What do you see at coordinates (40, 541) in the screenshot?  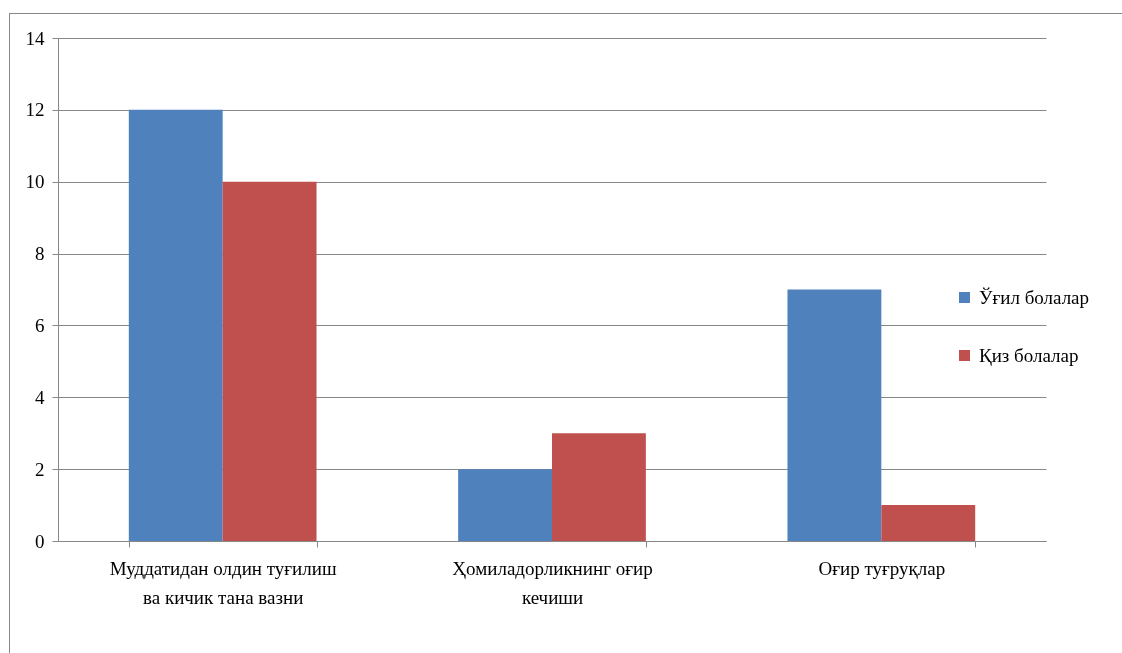 I see `y-tick-label: 0` at bounding box center [40, 541].